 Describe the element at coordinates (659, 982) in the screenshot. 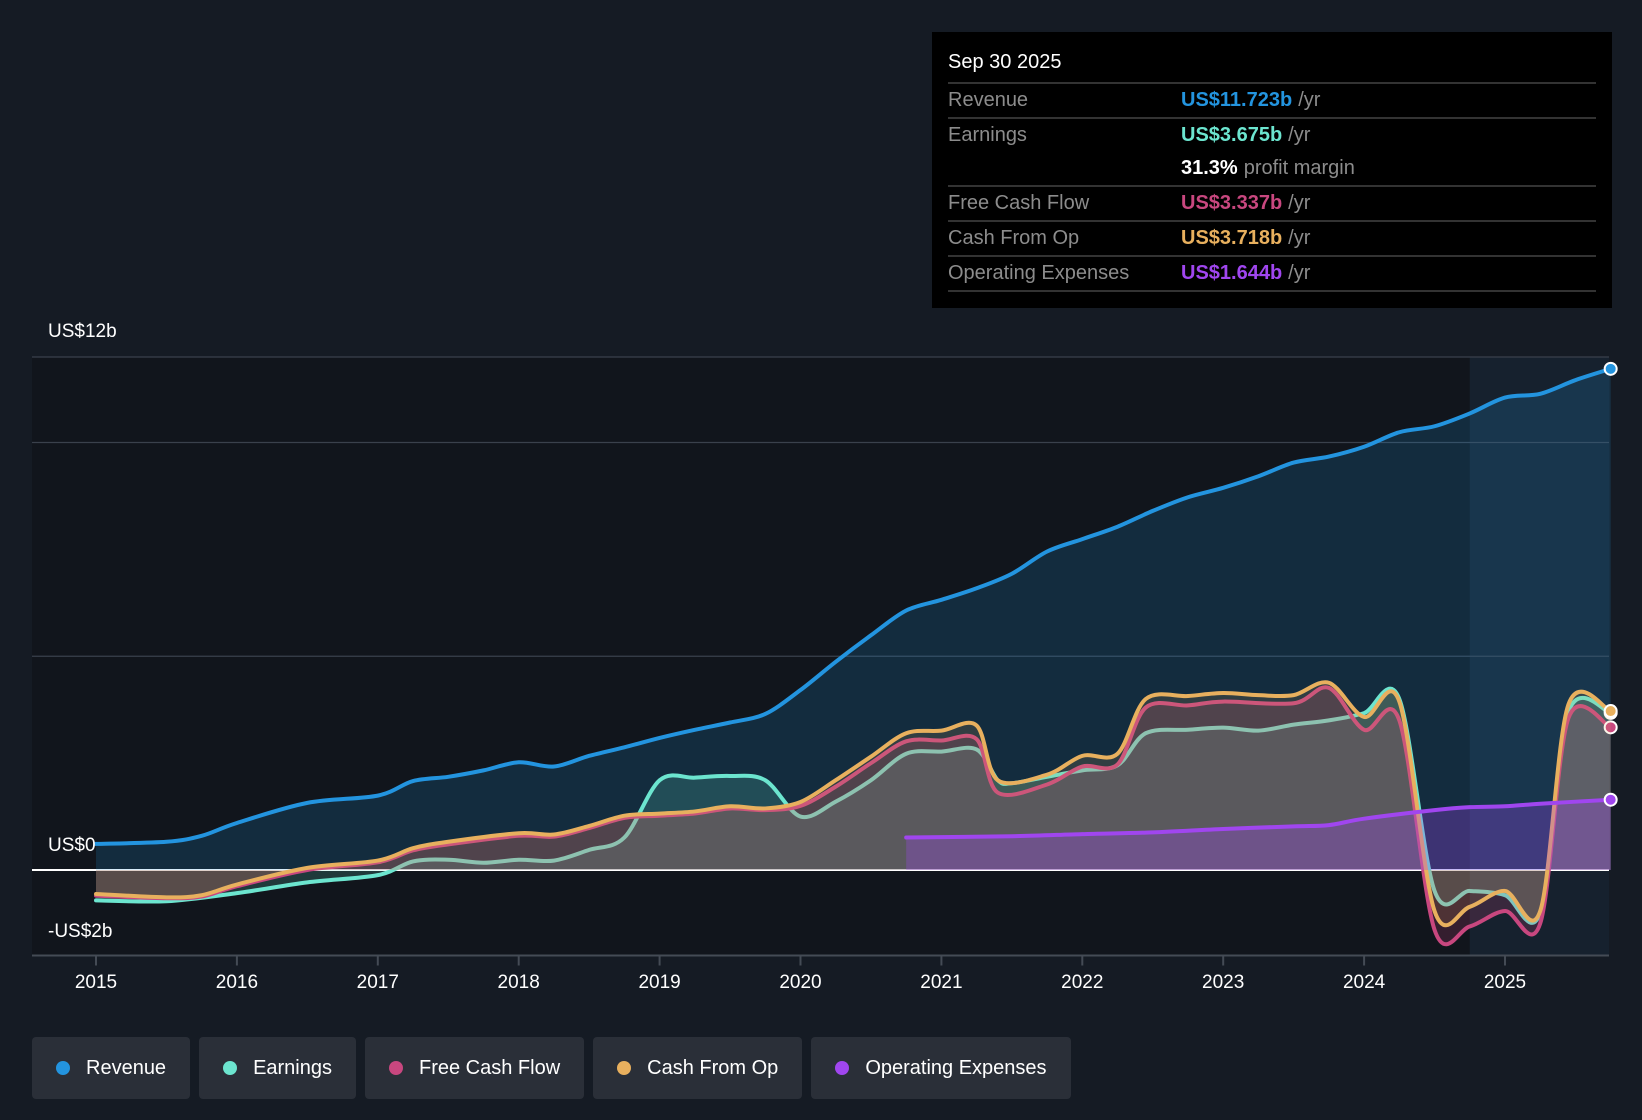

I see `x-tick-label: 2019` at that location.